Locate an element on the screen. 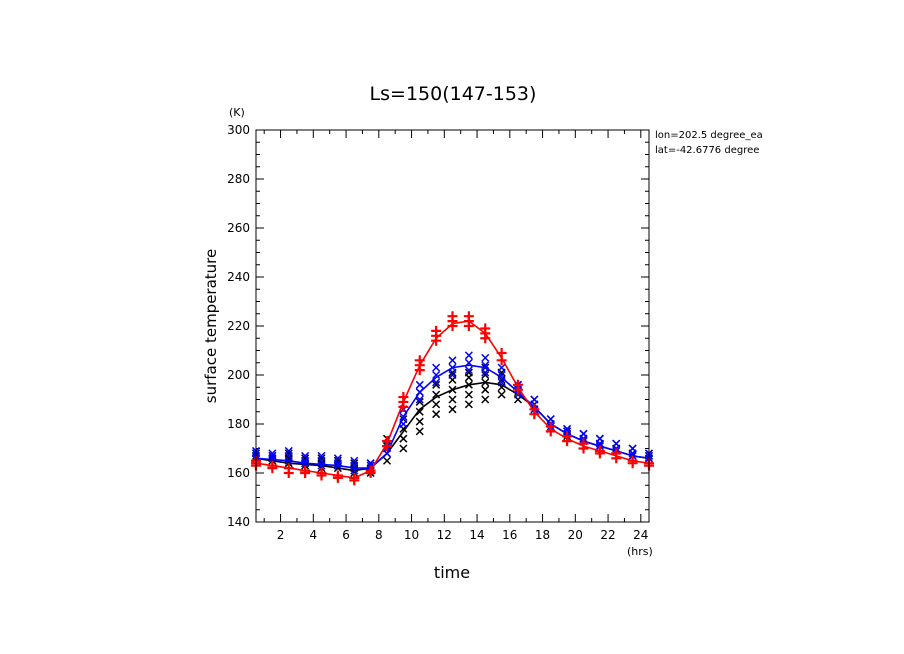 The width and height of the screenshot is (904, 654). y-tick-label: 140 is located at coordinates (238, 522).